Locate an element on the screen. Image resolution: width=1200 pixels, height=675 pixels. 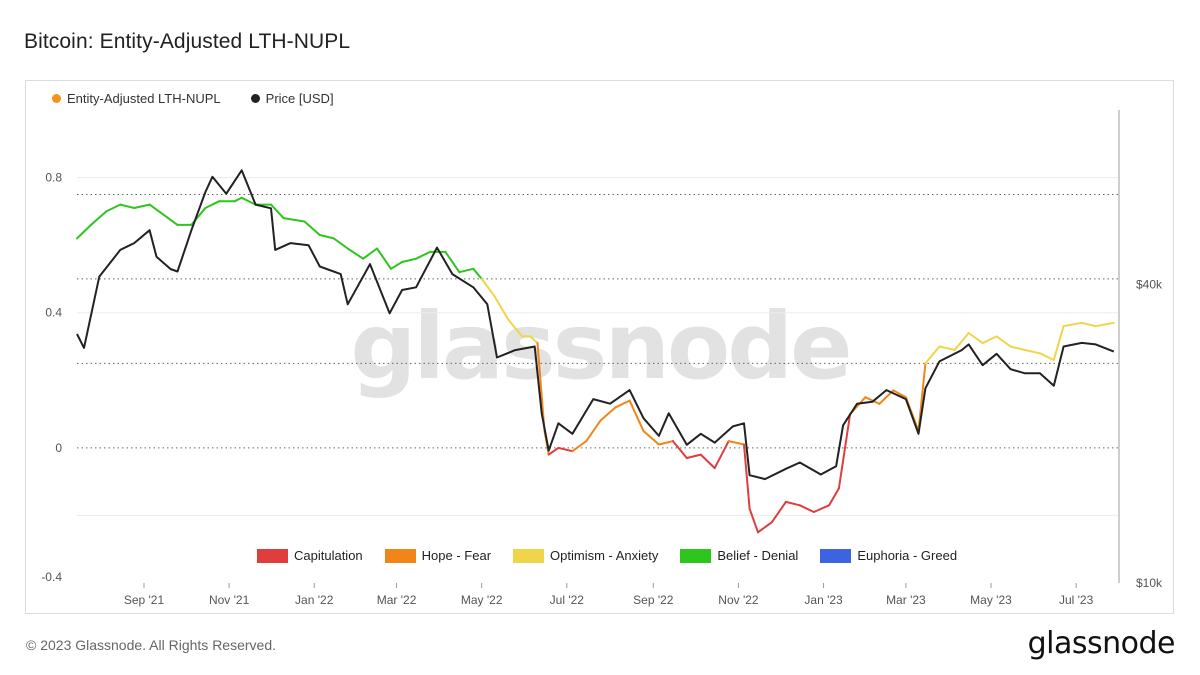
x-tick-label: Mar '22 is located at coordinates (397, 600).